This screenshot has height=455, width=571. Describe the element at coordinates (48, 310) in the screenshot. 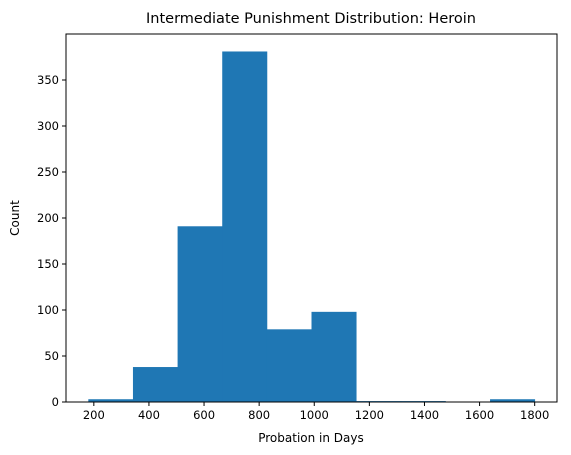

I see `y-tick-label: 100` at that location.